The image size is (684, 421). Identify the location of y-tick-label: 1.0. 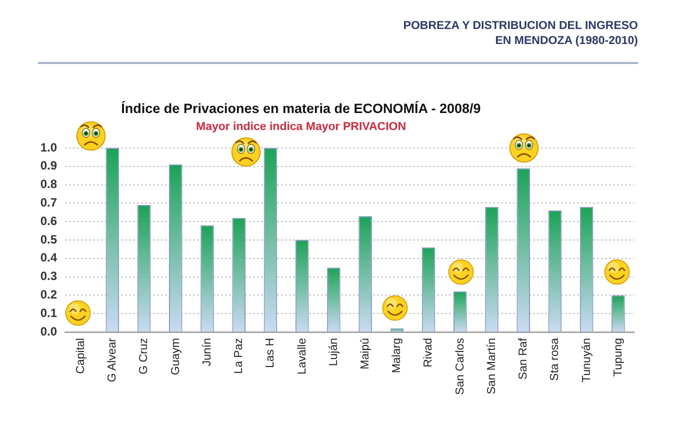
(49, 147).